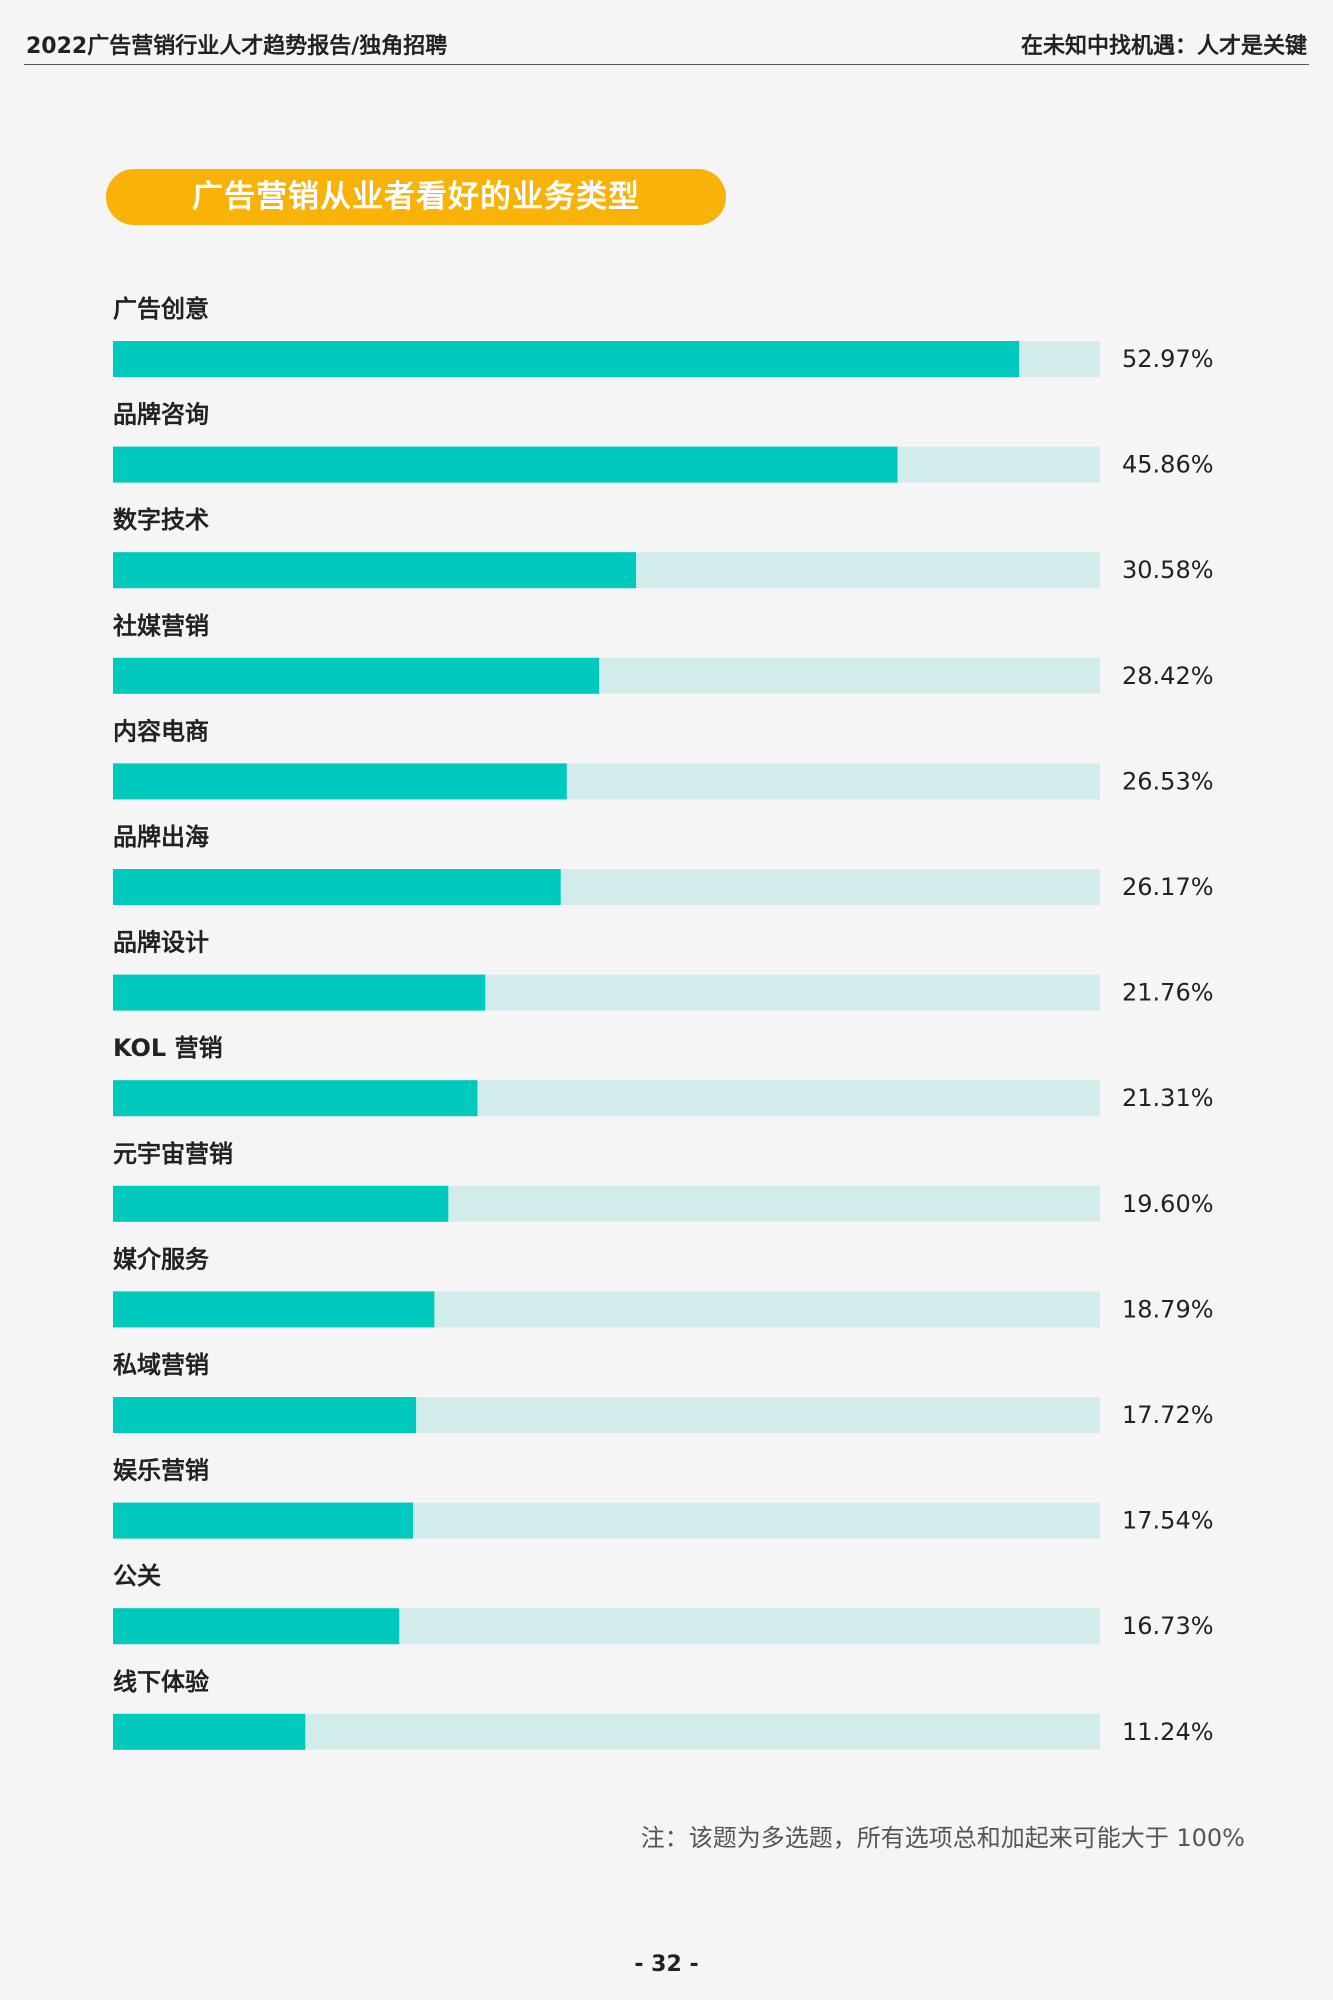 This screenshot has width=1333, height=2000. Describe the element at coordinates (1168, 676) in the screenshot. I see `value-label: 28.42%` at that location.